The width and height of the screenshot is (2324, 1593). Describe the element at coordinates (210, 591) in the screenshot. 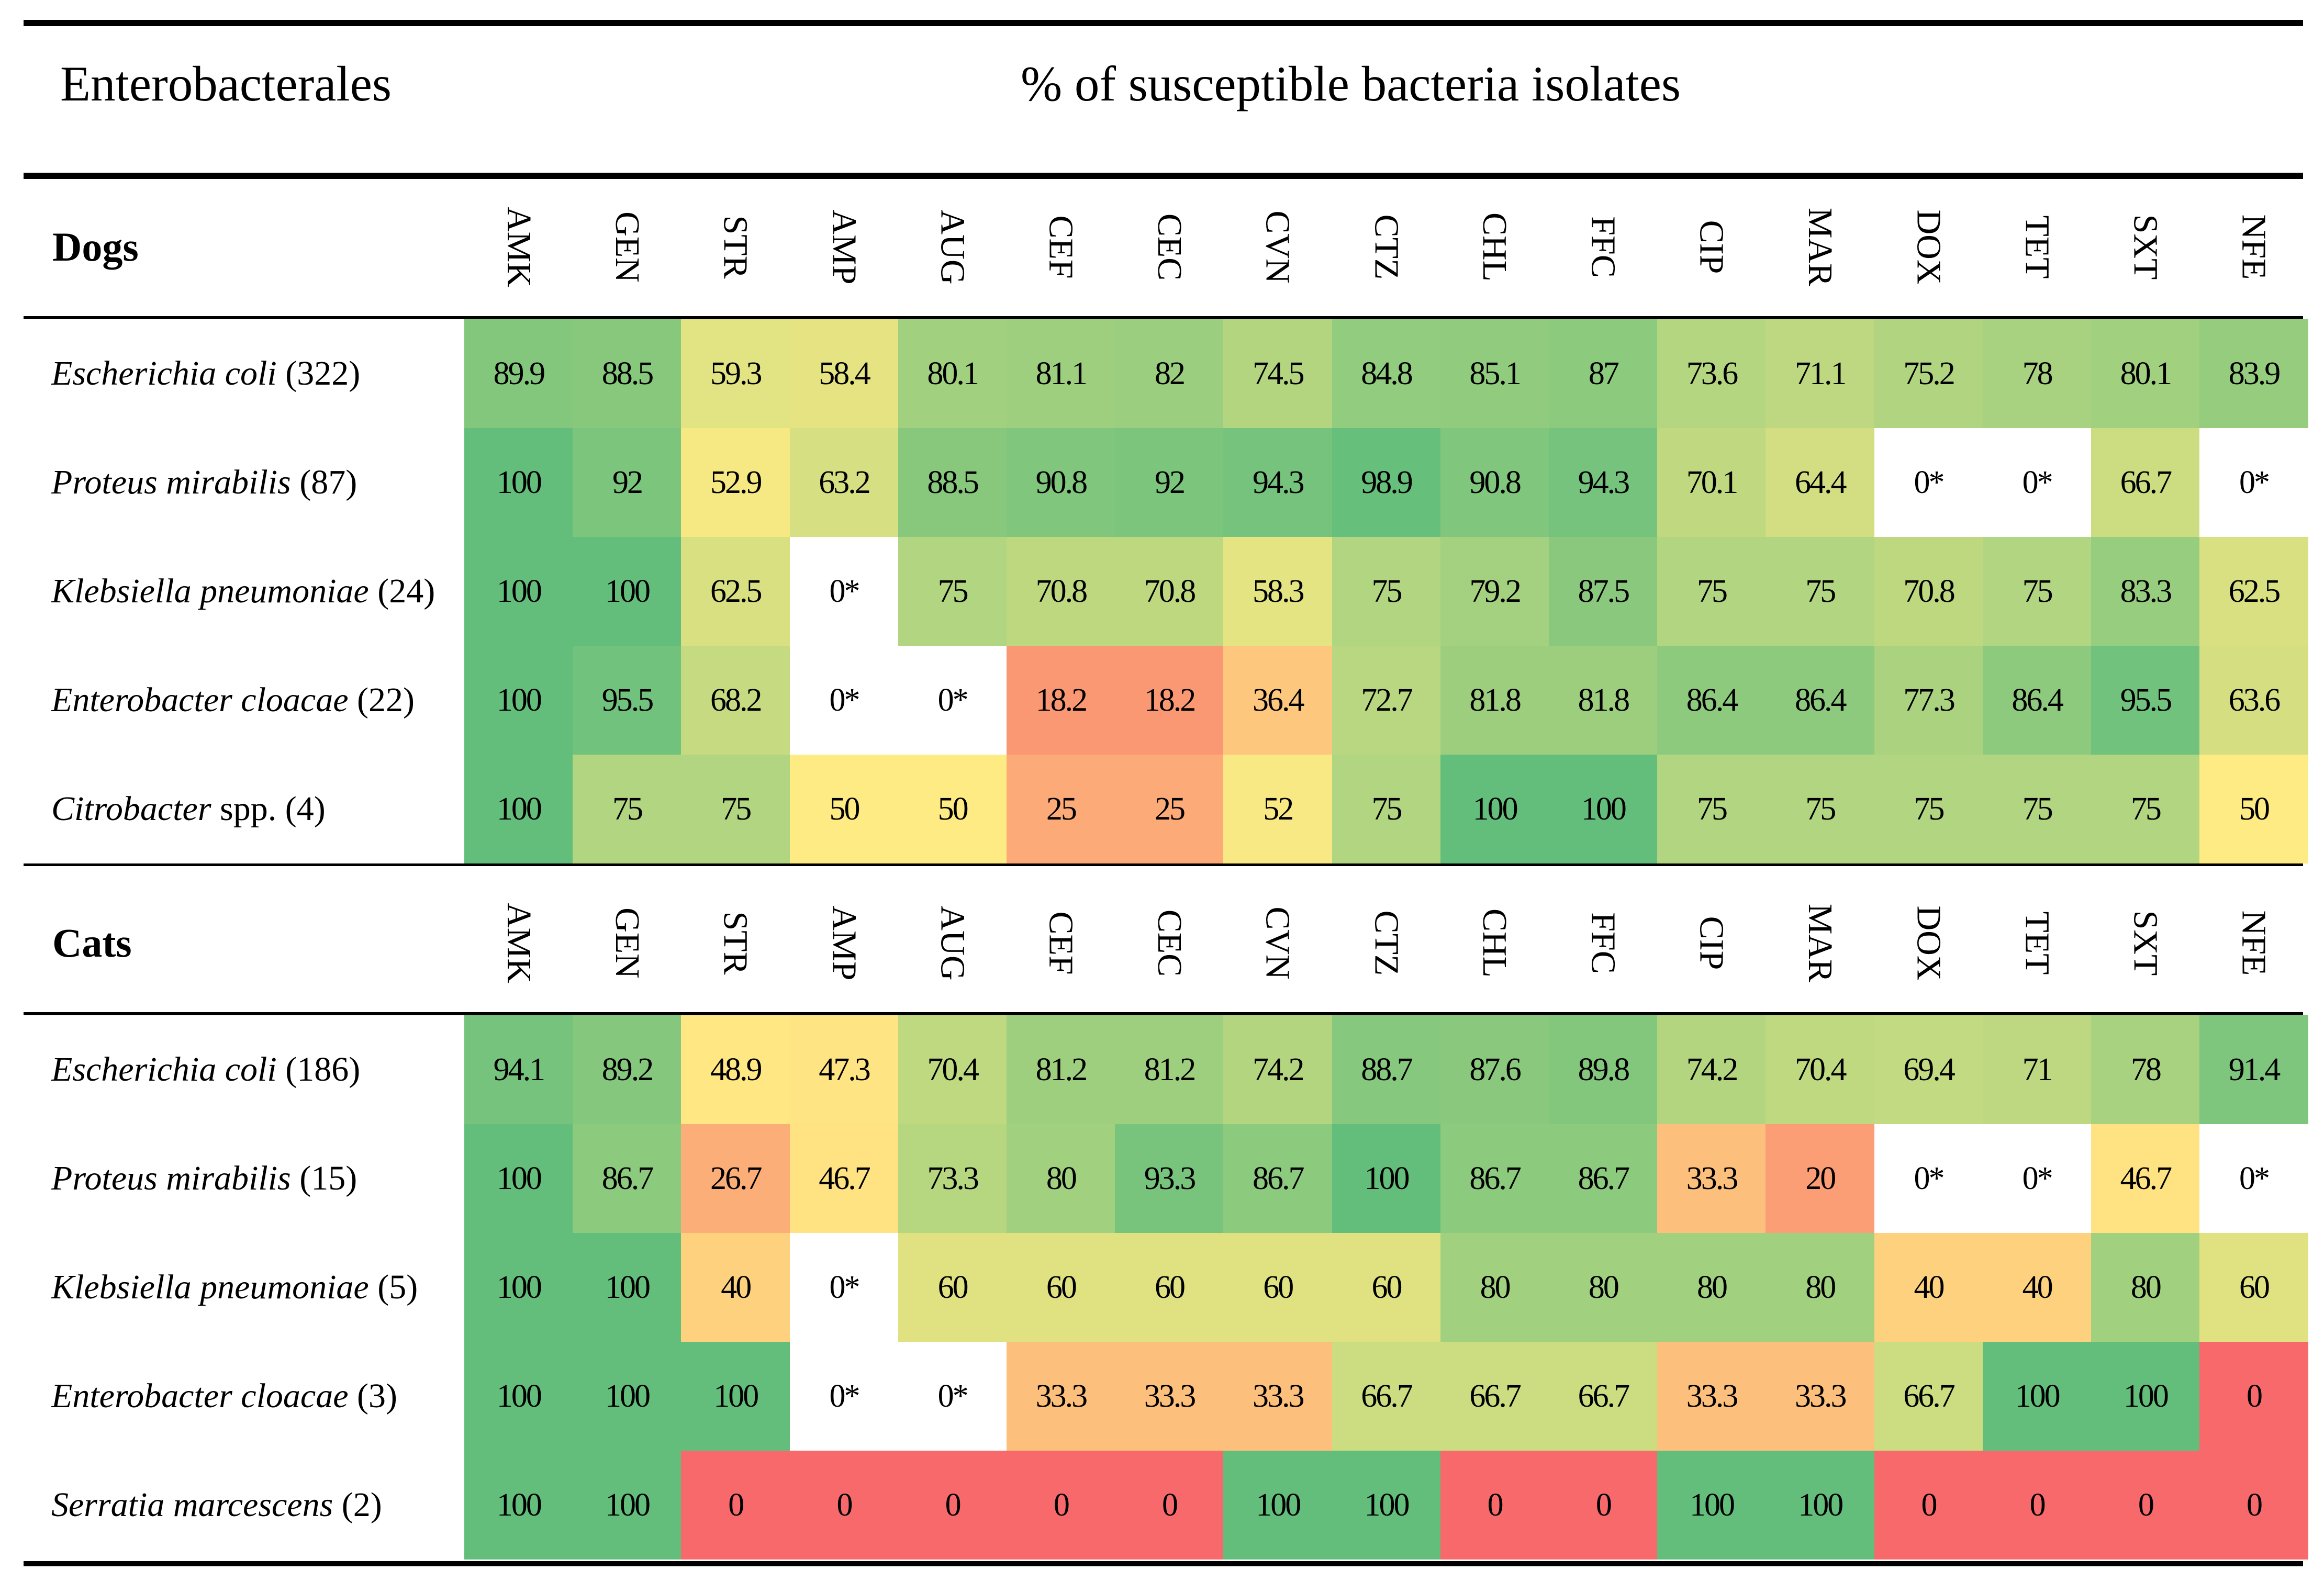

I see `species-name: Klebsiella pneumoniae` at that location.